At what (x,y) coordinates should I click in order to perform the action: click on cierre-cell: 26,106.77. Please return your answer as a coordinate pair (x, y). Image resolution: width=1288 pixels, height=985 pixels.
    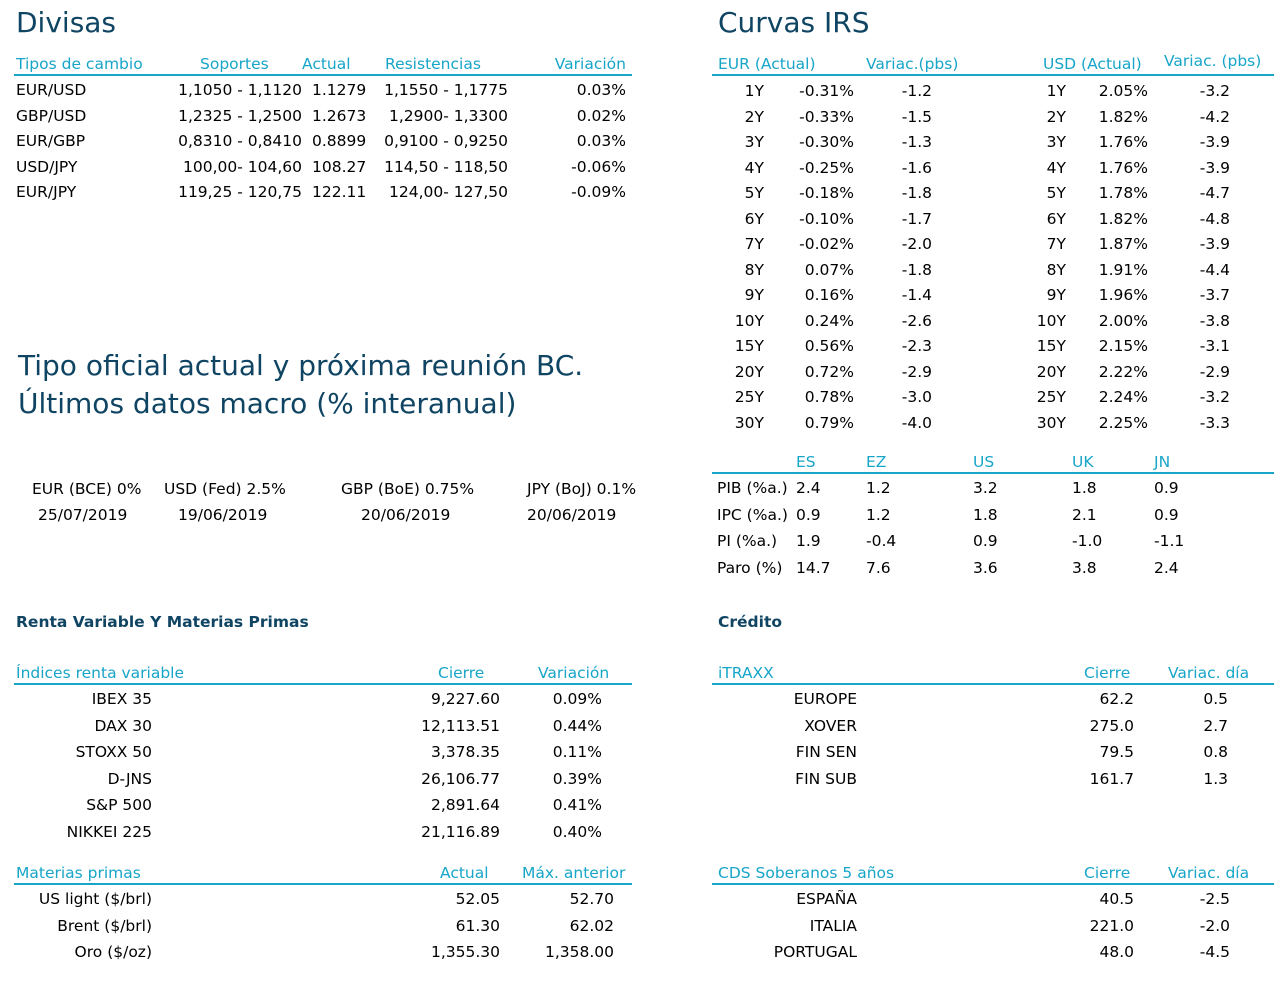
    Looking at the image, I should click on (460, 778).